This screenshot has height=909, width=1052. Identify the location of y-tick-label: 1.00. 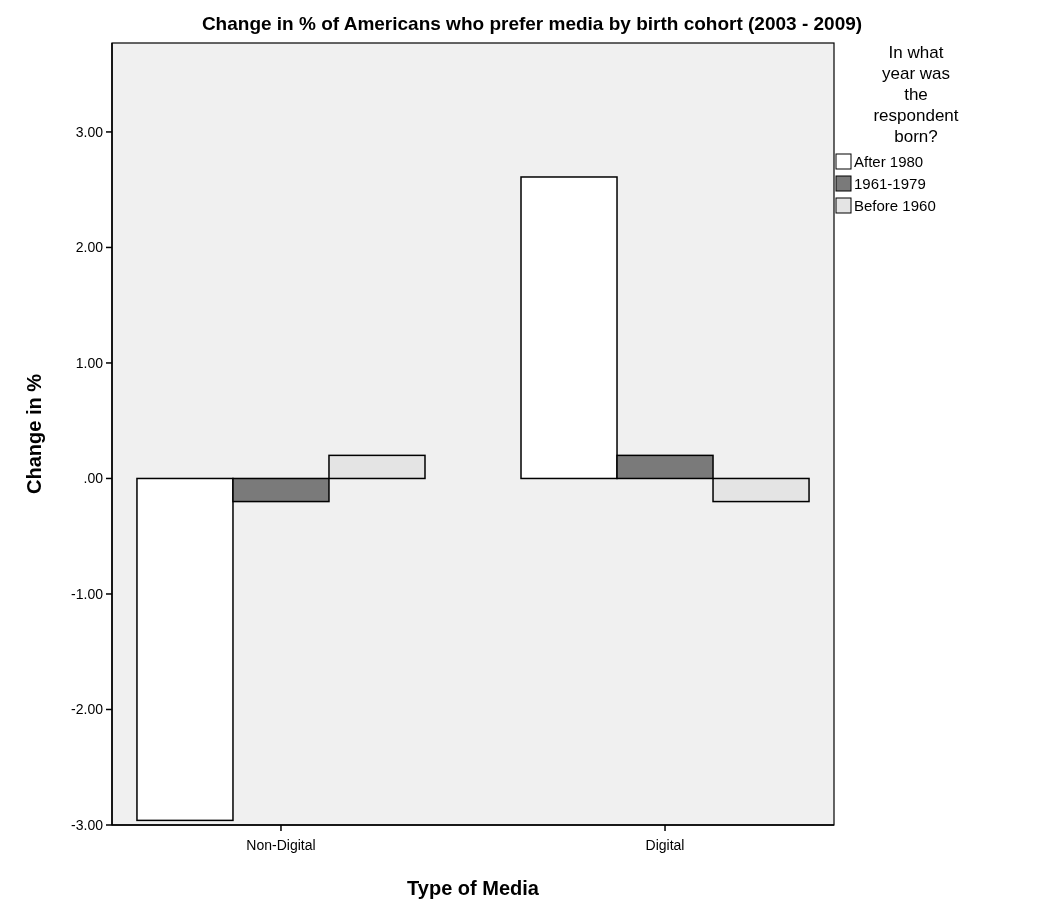
(89, 362).